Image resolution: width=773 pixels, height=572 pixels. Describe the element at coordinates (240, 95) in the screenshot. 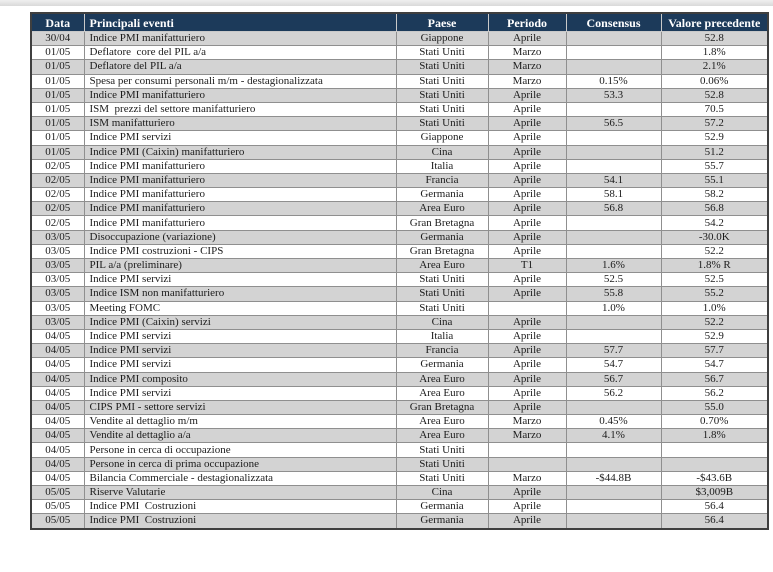

I see `cell-evento: Indice PMI manifatturiero` at that location.